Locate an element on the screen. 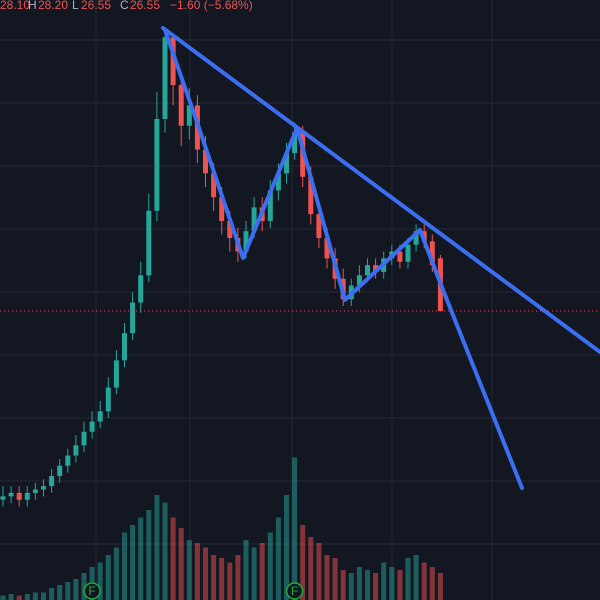 This screenshot has width=600, height=600. change-value: −1.60 (−5.68%) is located at coordinates (211, 6).